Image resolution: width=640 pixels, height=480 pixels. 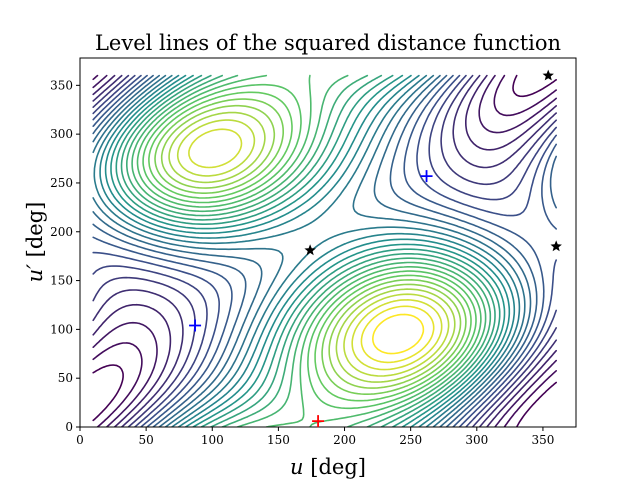 I want to click on y-tick-label: 100, so click(x=61, y=329).